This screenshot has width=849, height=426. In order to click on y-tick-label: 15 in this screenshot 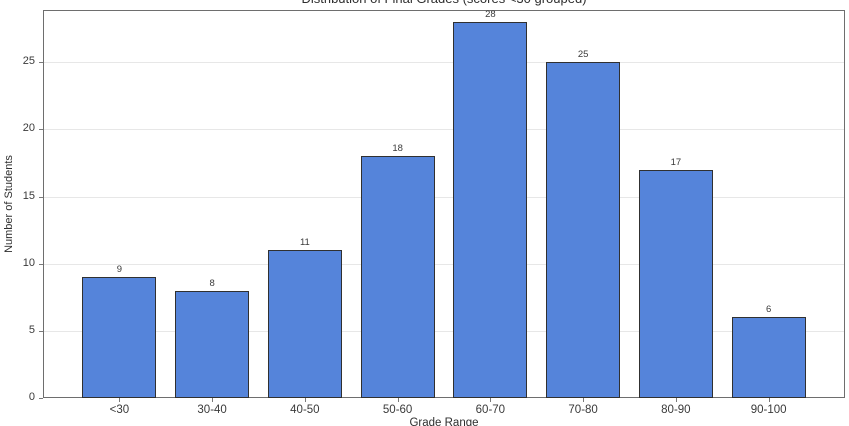, I will do `click(28, 195)`.